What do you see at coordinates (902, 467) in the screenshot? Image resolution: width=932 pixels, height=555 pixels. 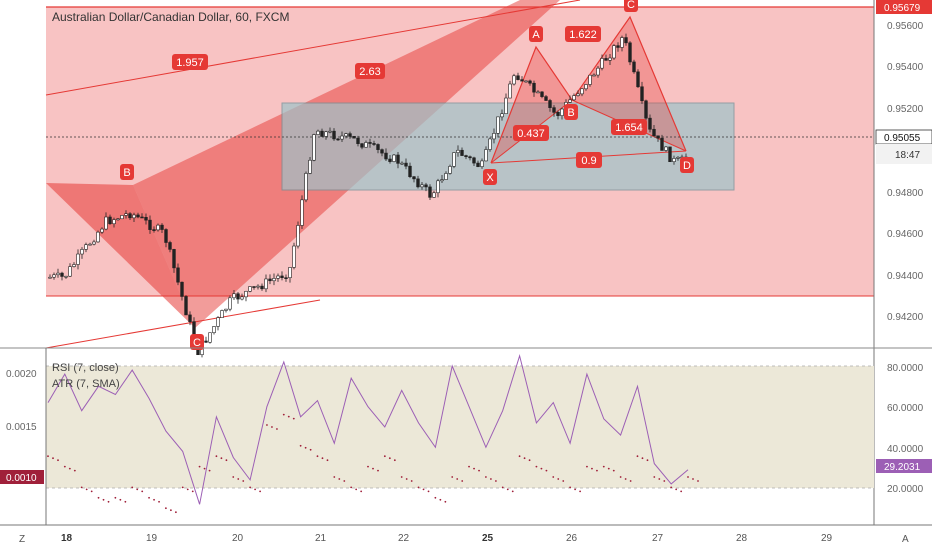 I see `rsi-badge-text: 29.2031` at bounding box center [902, 467].